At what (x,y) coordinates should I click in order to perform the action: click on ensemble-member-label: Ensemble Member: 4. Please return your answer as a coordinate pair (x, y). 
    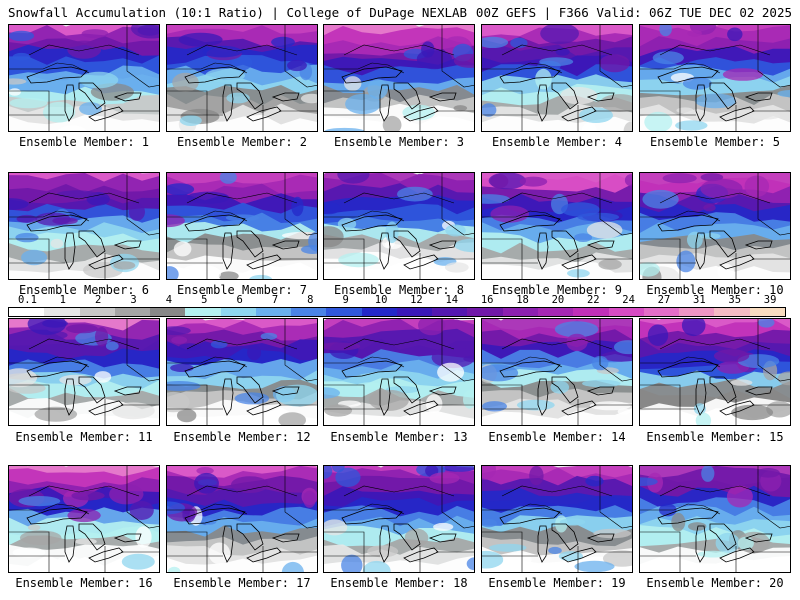
    Looking at the image, I should click on (557, 142).